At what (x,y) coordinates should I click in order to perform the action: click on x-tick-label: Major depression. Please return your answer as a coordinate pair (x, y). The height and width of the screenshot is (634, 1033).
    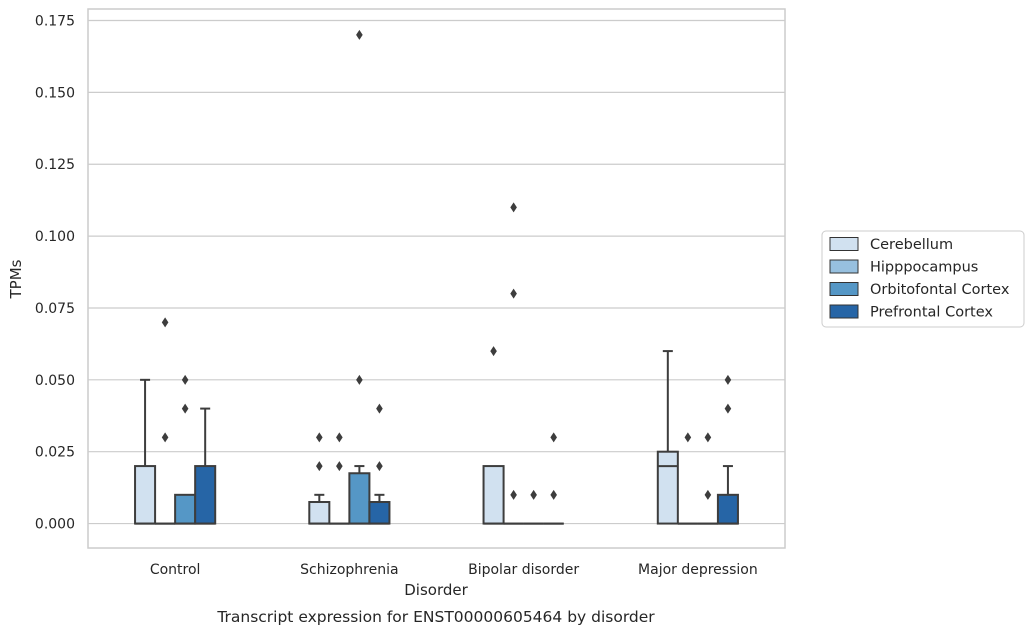
    Looking at the image, I should click on (698, 570).